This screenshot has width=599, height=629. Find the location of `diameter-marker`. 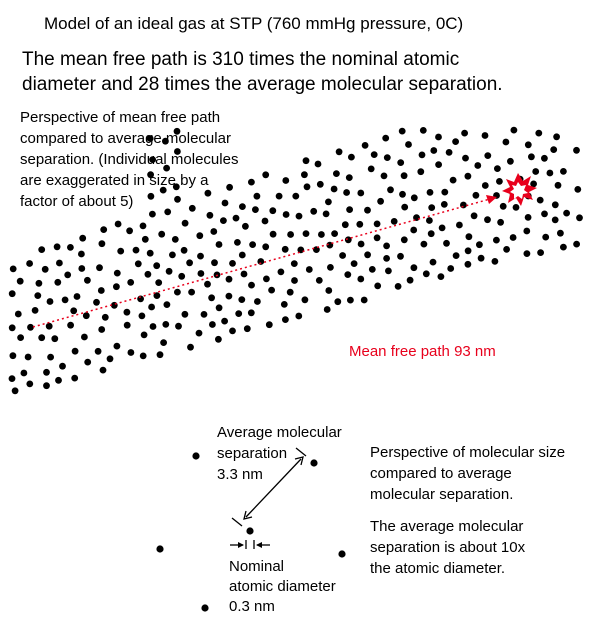

diameter-marker is located at coordinates (250, 544).